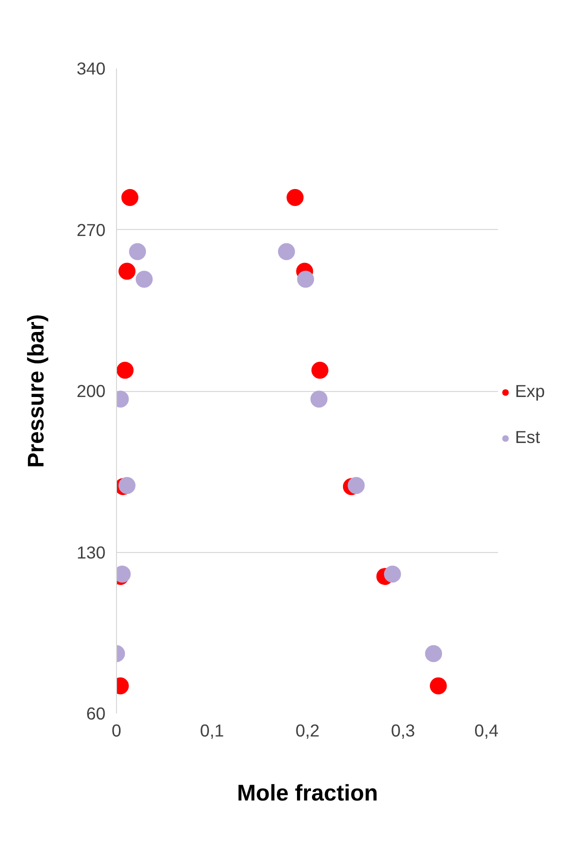 Image resolution: width=581 pixels, height=854 pixels. I want to click on y-tick-label: 60, so click(96, 714).